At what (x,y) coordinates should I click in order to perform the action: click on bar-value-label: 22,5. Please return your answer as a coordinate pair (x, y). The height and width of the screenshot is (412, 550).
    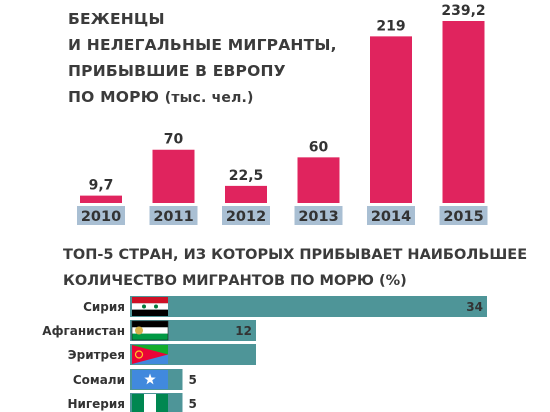
    Looking at the image, I should click on (246, 176).